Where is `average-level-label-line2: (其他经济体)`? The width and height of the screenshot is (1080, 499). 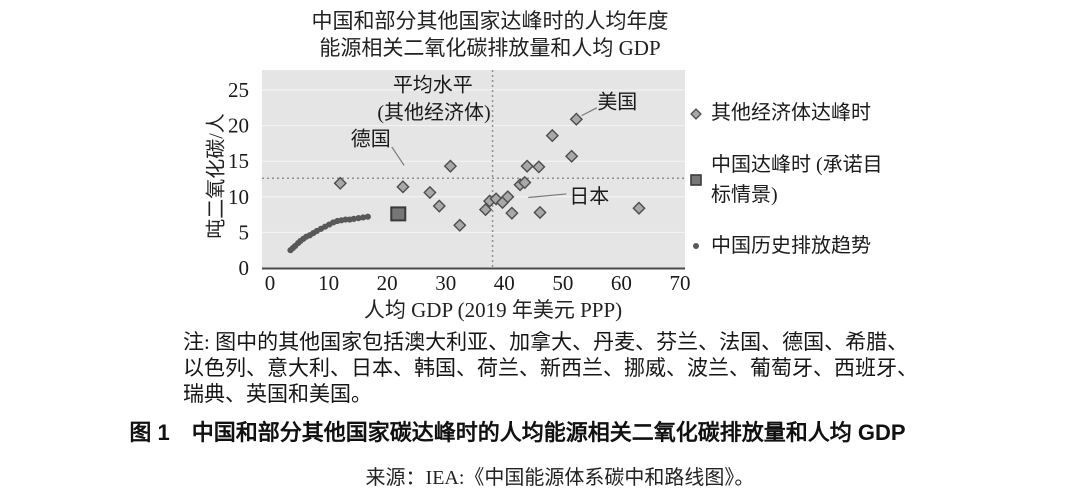
average-level-label-line2: (其他经济体) is located at coordinates (433, 112).